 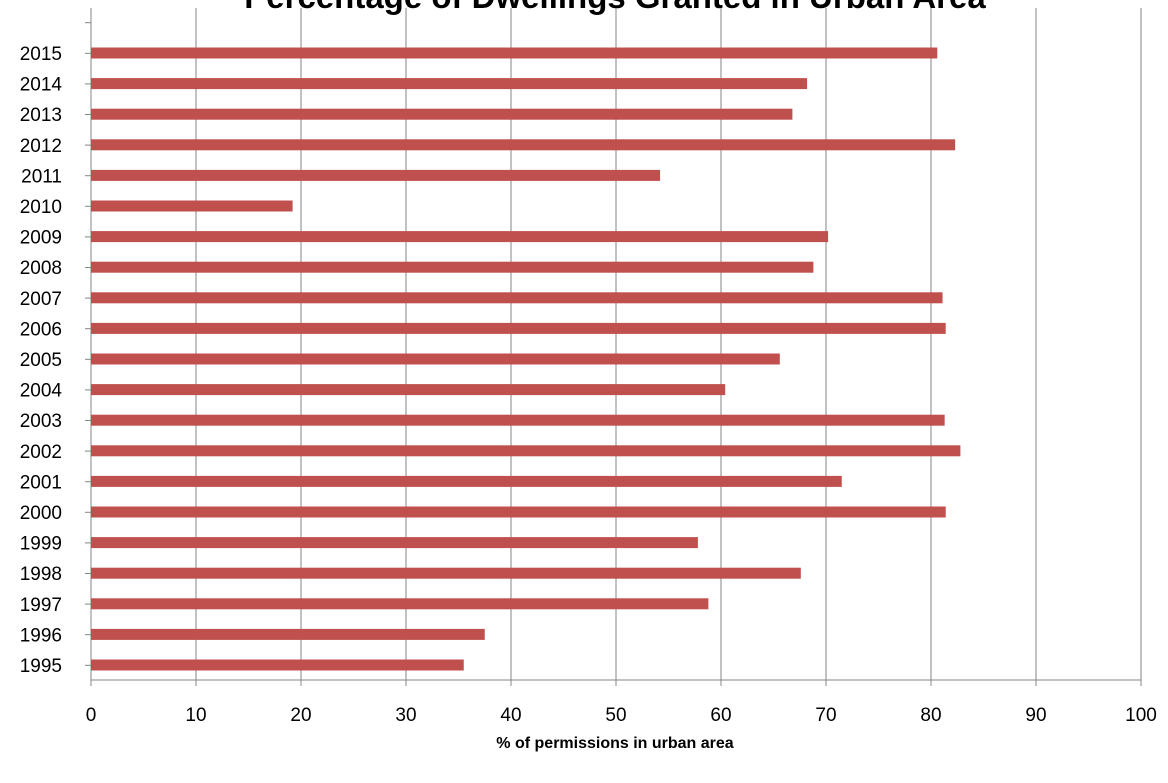 I want to click on y-tick-label: 2006, so click(x=41, y=329).